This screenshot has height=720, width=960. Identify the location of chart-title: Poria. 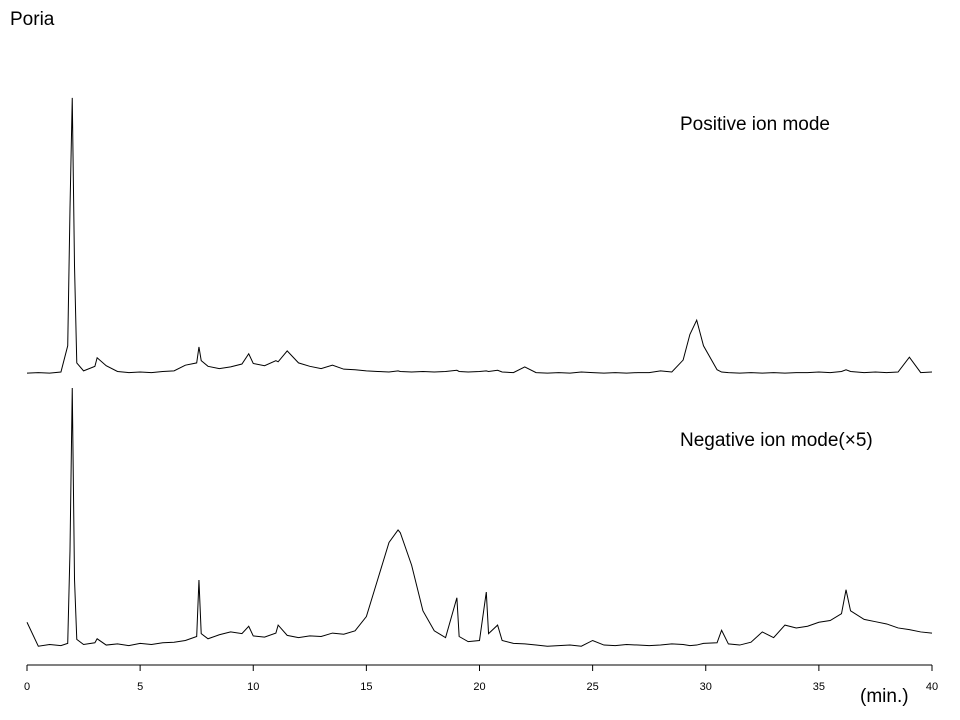
(32, 19).